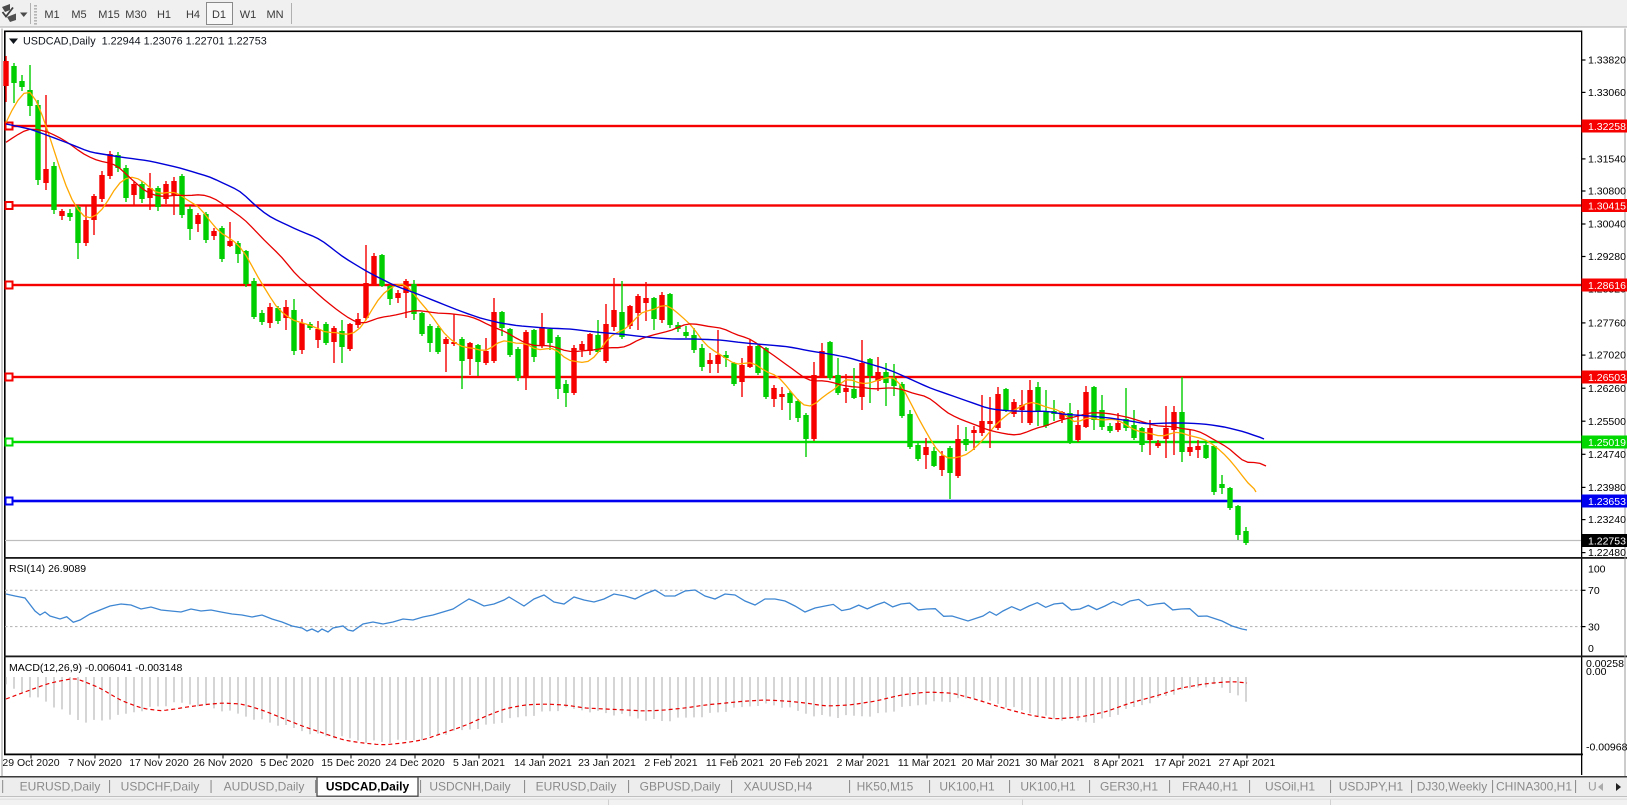 The width and height of the screenshot is (1627, 810). I want to click on svg-text: 1.29280, so click(1607, 257).